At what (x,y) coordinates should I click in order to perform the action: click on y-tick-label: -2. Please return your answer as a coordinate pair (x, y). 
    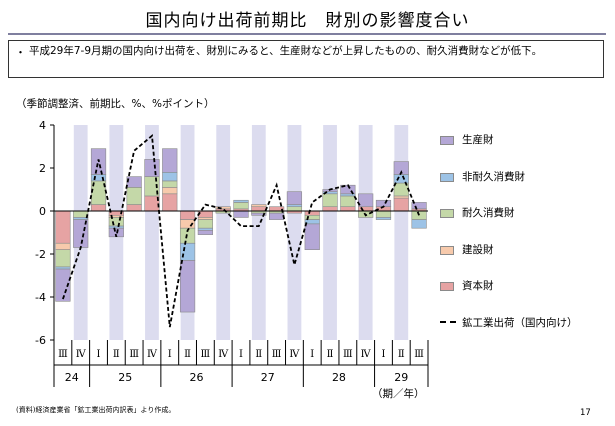
    Looking at the image, I should click on (40, 254).